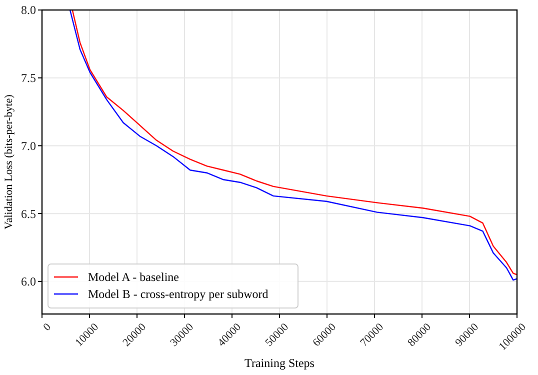 The width and height of the screenshot is (538, 375). What do you see at coordinates (28, 78) in the screenshot?
I see `y-tick-label: 7.5` at bounding box center [28, 78].